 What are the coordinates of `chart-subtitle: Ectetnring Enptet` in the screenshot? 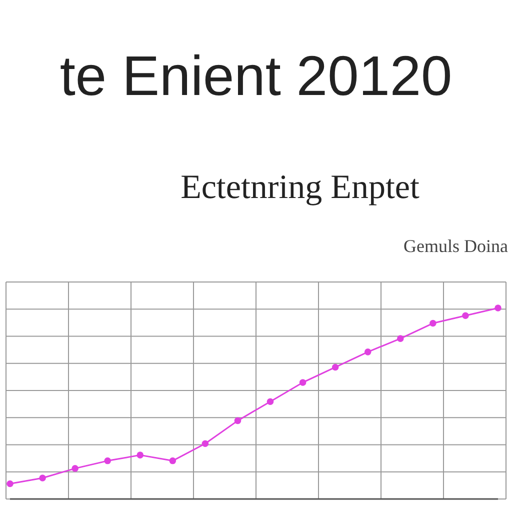 It's located at (300, 187).